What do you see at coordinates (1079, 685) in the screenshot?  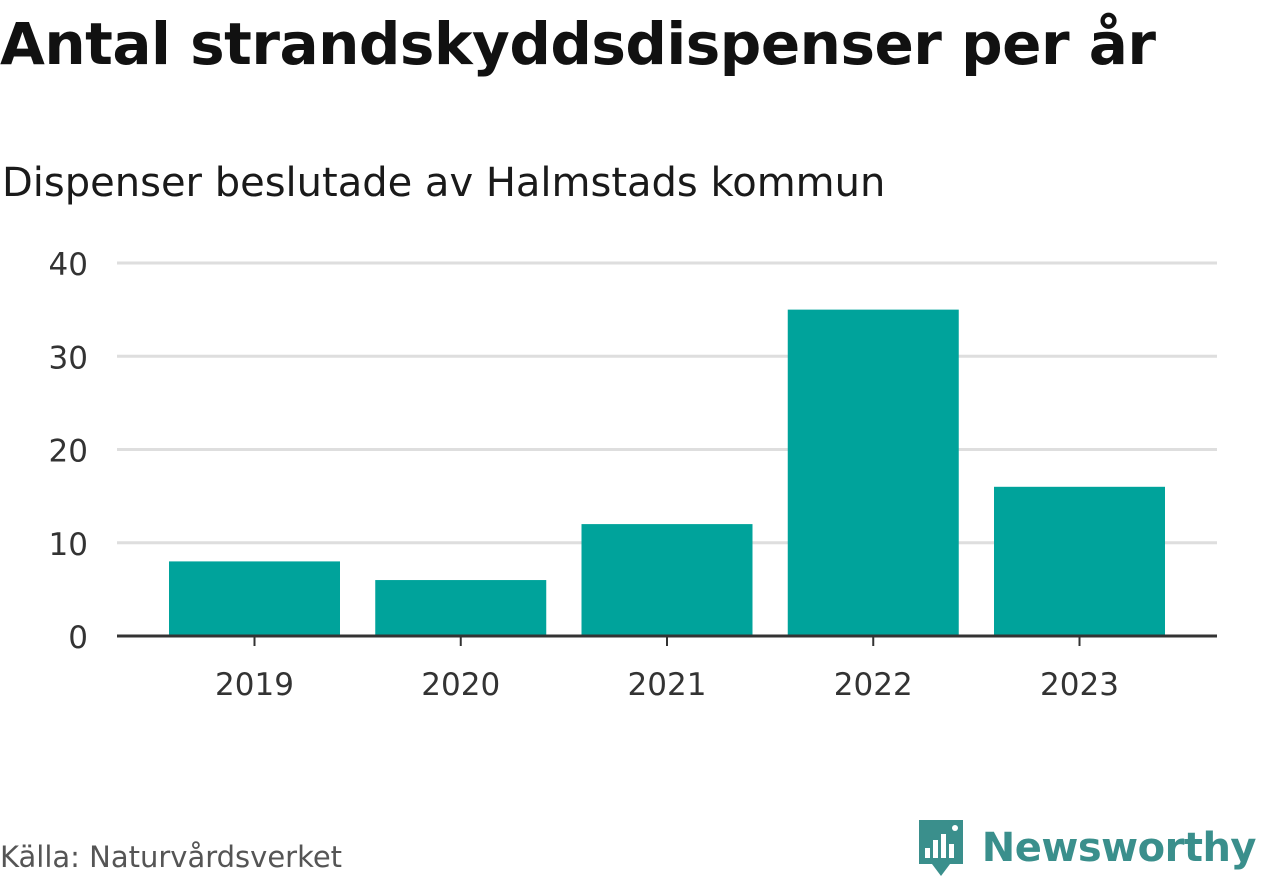 I see `x-tick-label: 2023` at bounding box center [1079, 685].